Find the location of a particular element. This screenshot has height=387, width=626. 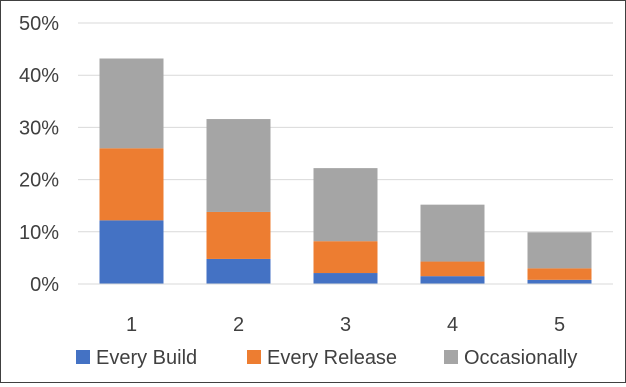

x-tick-label: 5 is located at coordinates (559, 325).